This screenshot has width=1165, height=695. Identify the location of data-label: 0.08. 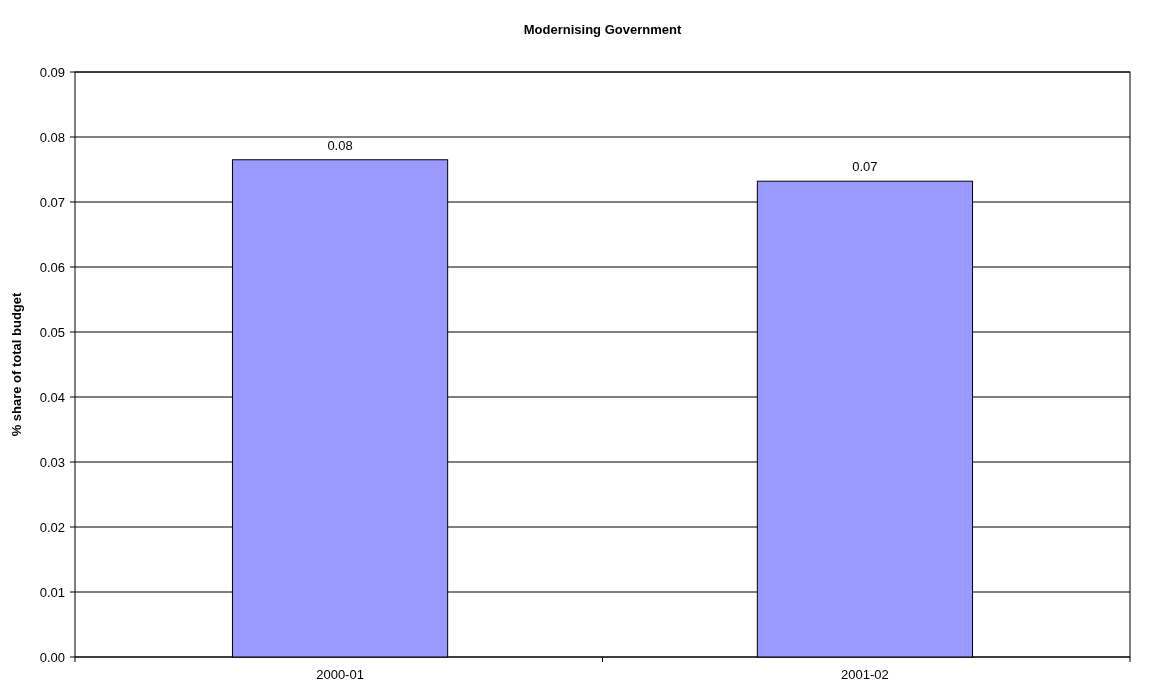
(340, 145).